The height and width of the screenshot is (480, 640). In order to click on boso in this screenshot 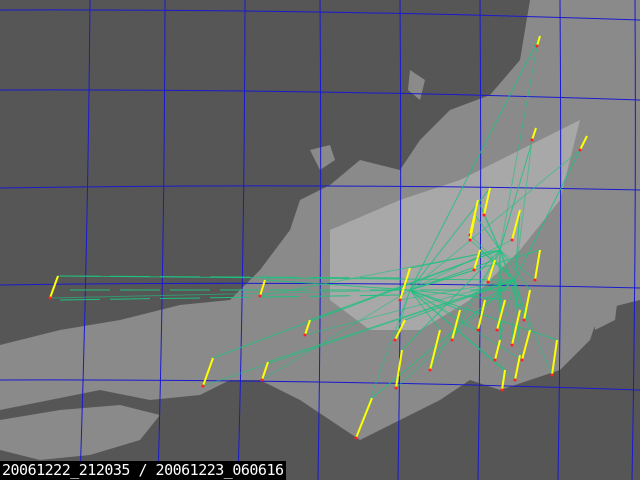, I will do `click(605, 300)`.